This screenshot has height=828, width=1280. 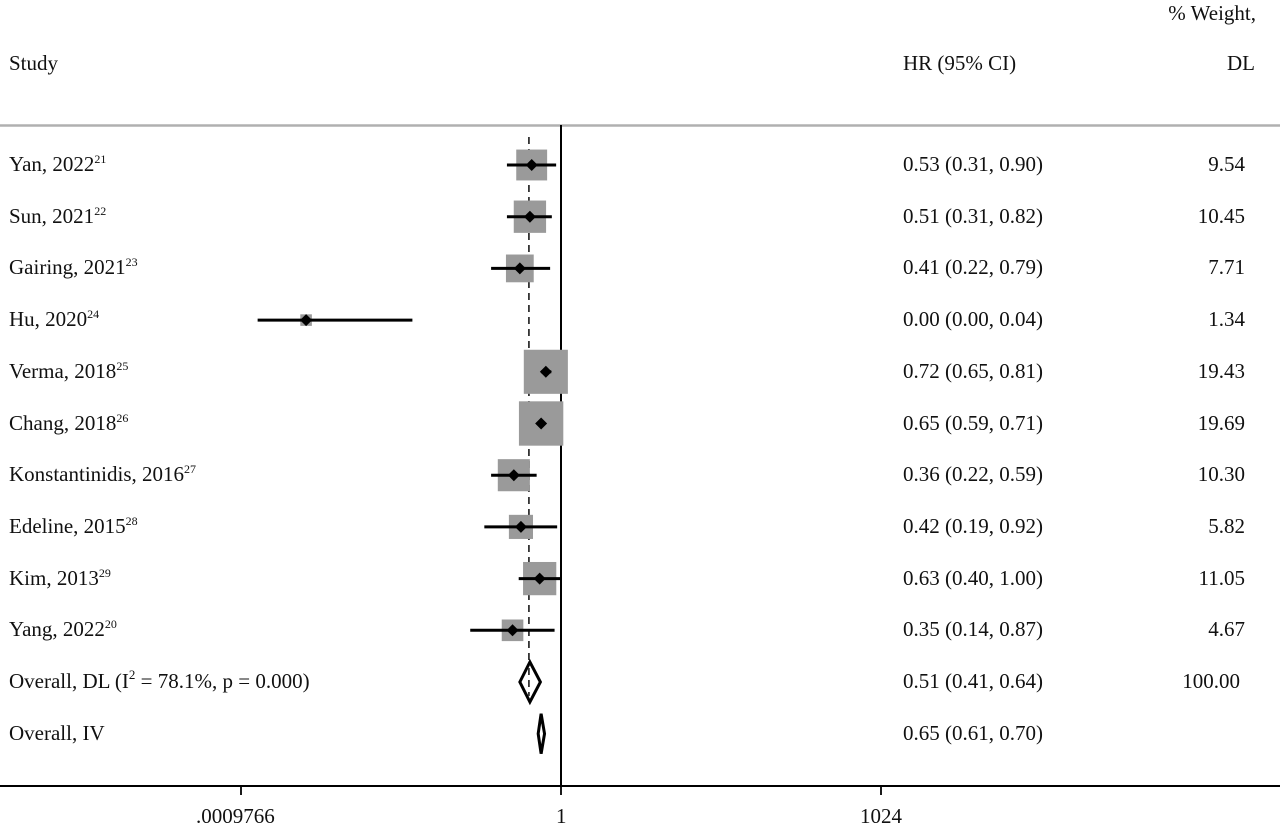 What do you see at coordinates (1226, 629) in the screenshot?
I see `weight-value: 4.67` at bounding box center [1226, 629].